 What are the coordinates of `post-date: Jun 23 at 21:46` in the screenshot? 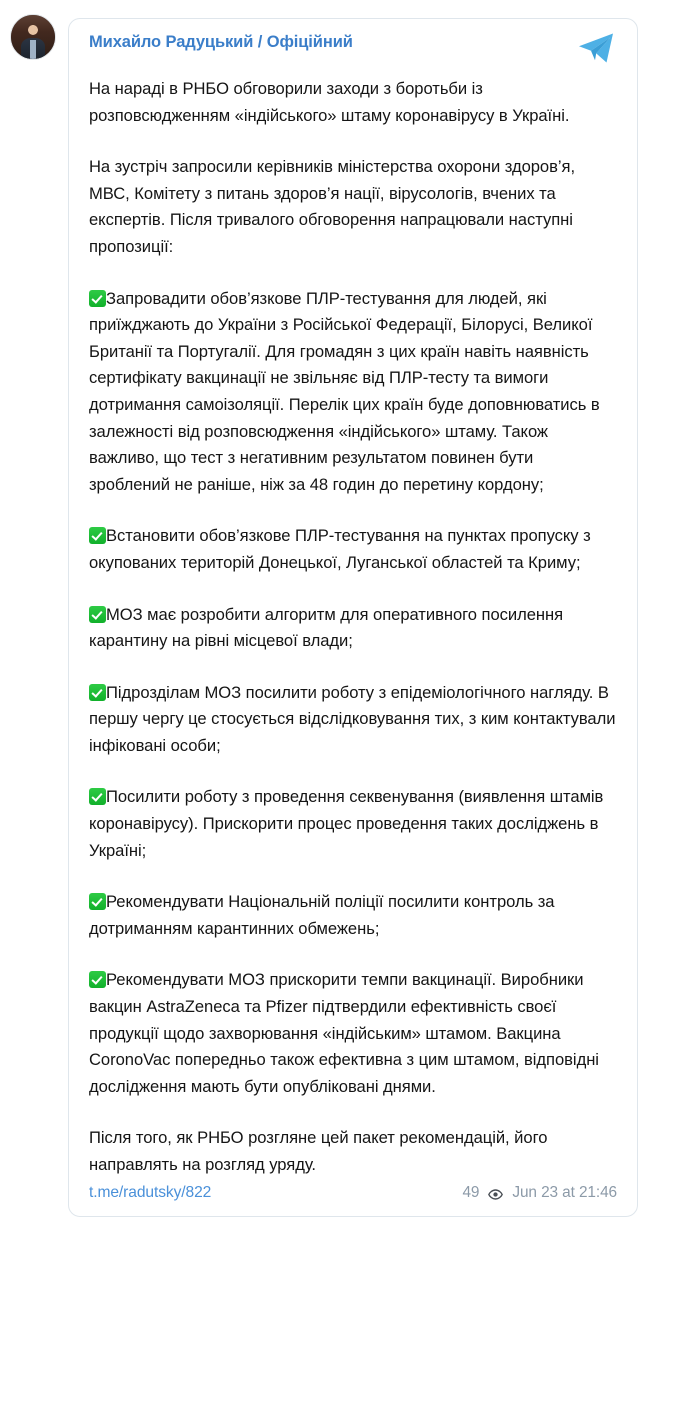 It's located at (564, 1192).